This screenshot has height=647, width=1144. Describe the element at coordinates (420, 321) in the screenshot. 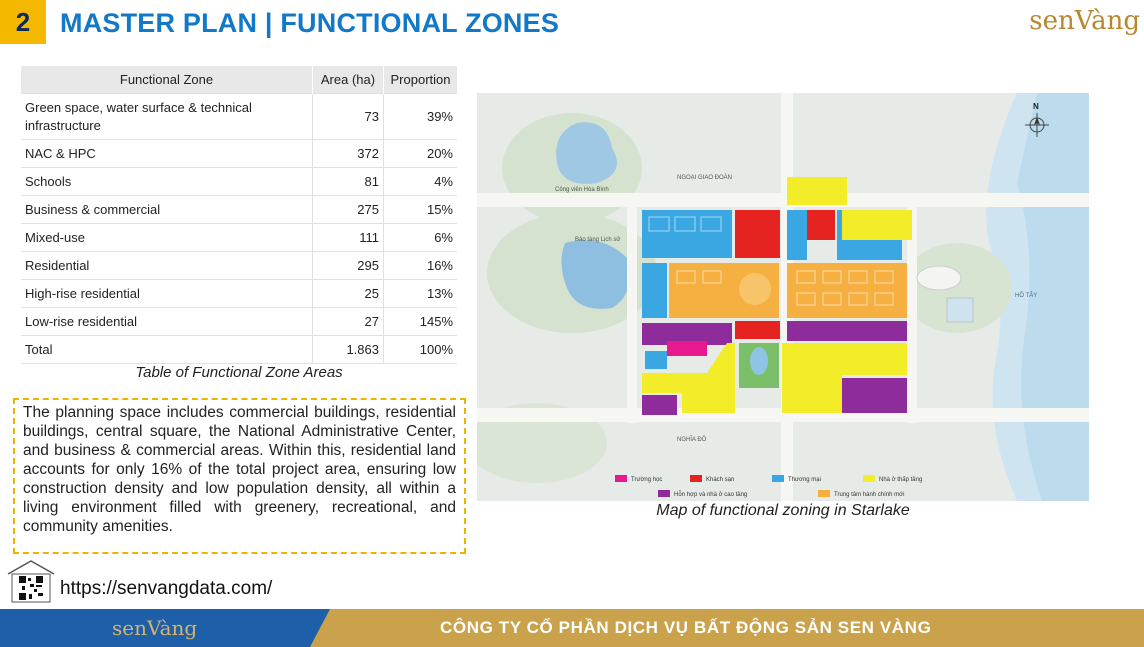

I see `proportion-cell: 145%` at that location.